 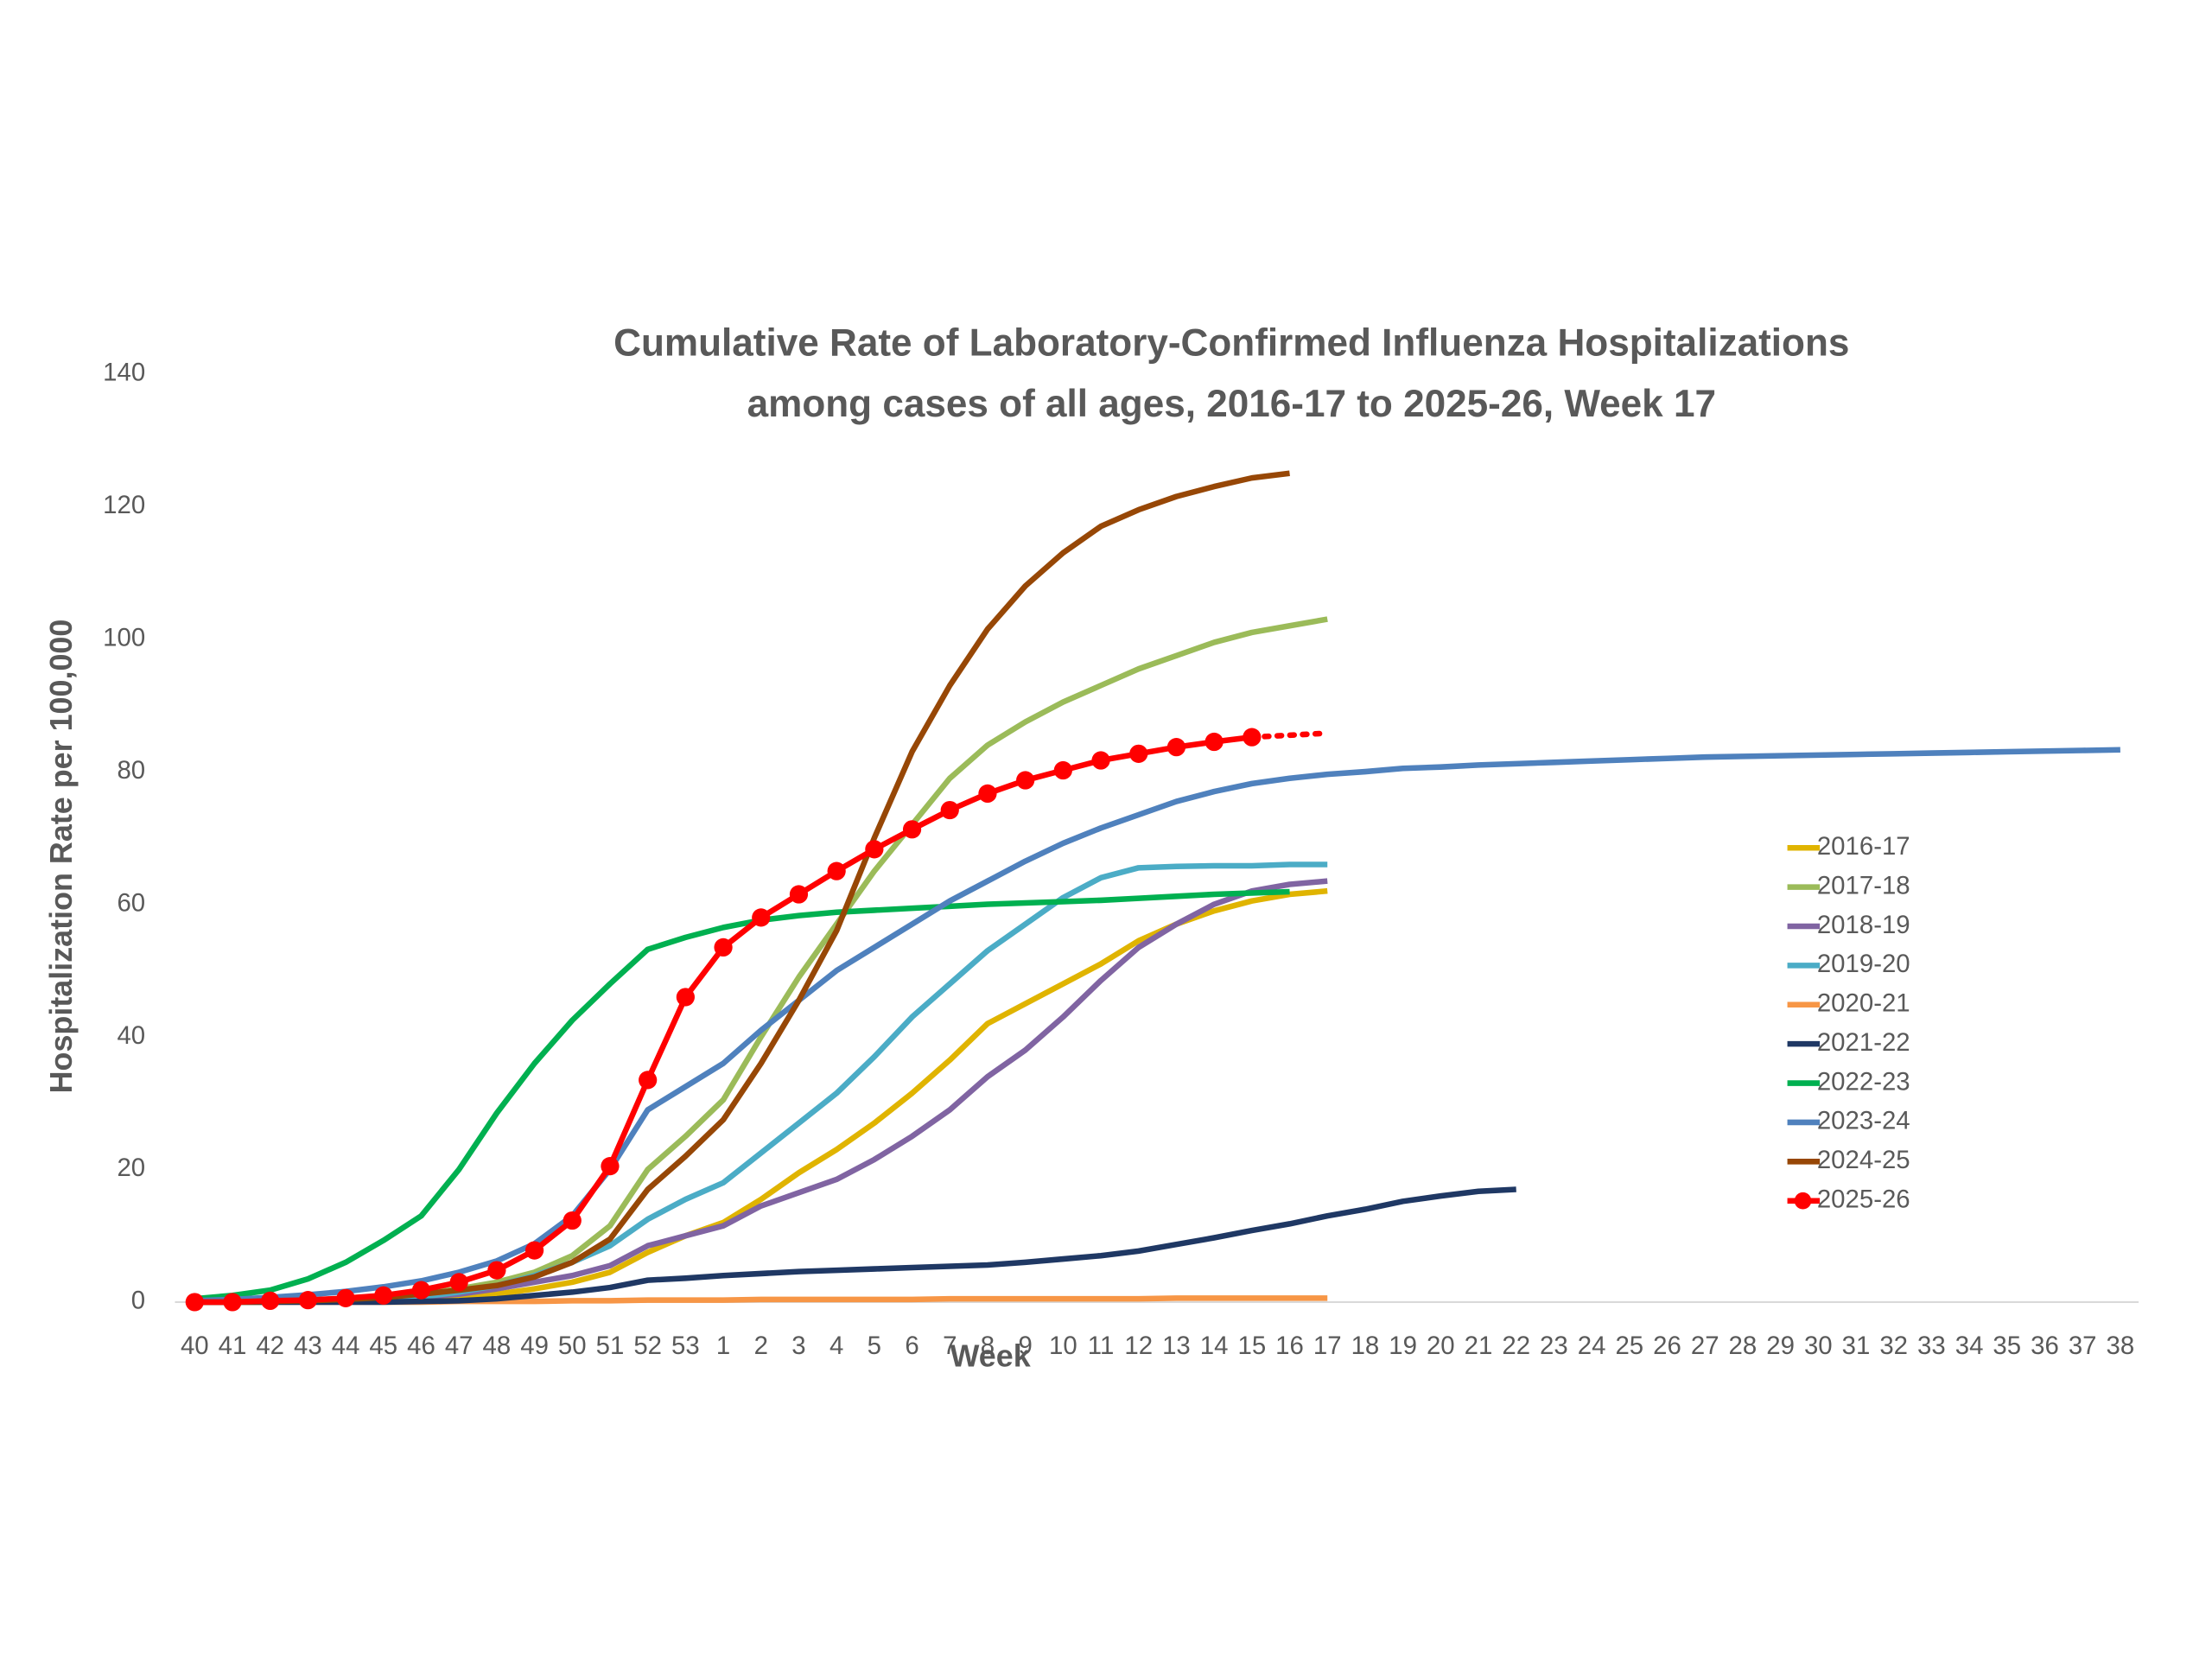 What do you see at coordinates (1063, 1346) in the screenshot?
I see `x-tick-label: 10` at bounding box center [1063, 1346].